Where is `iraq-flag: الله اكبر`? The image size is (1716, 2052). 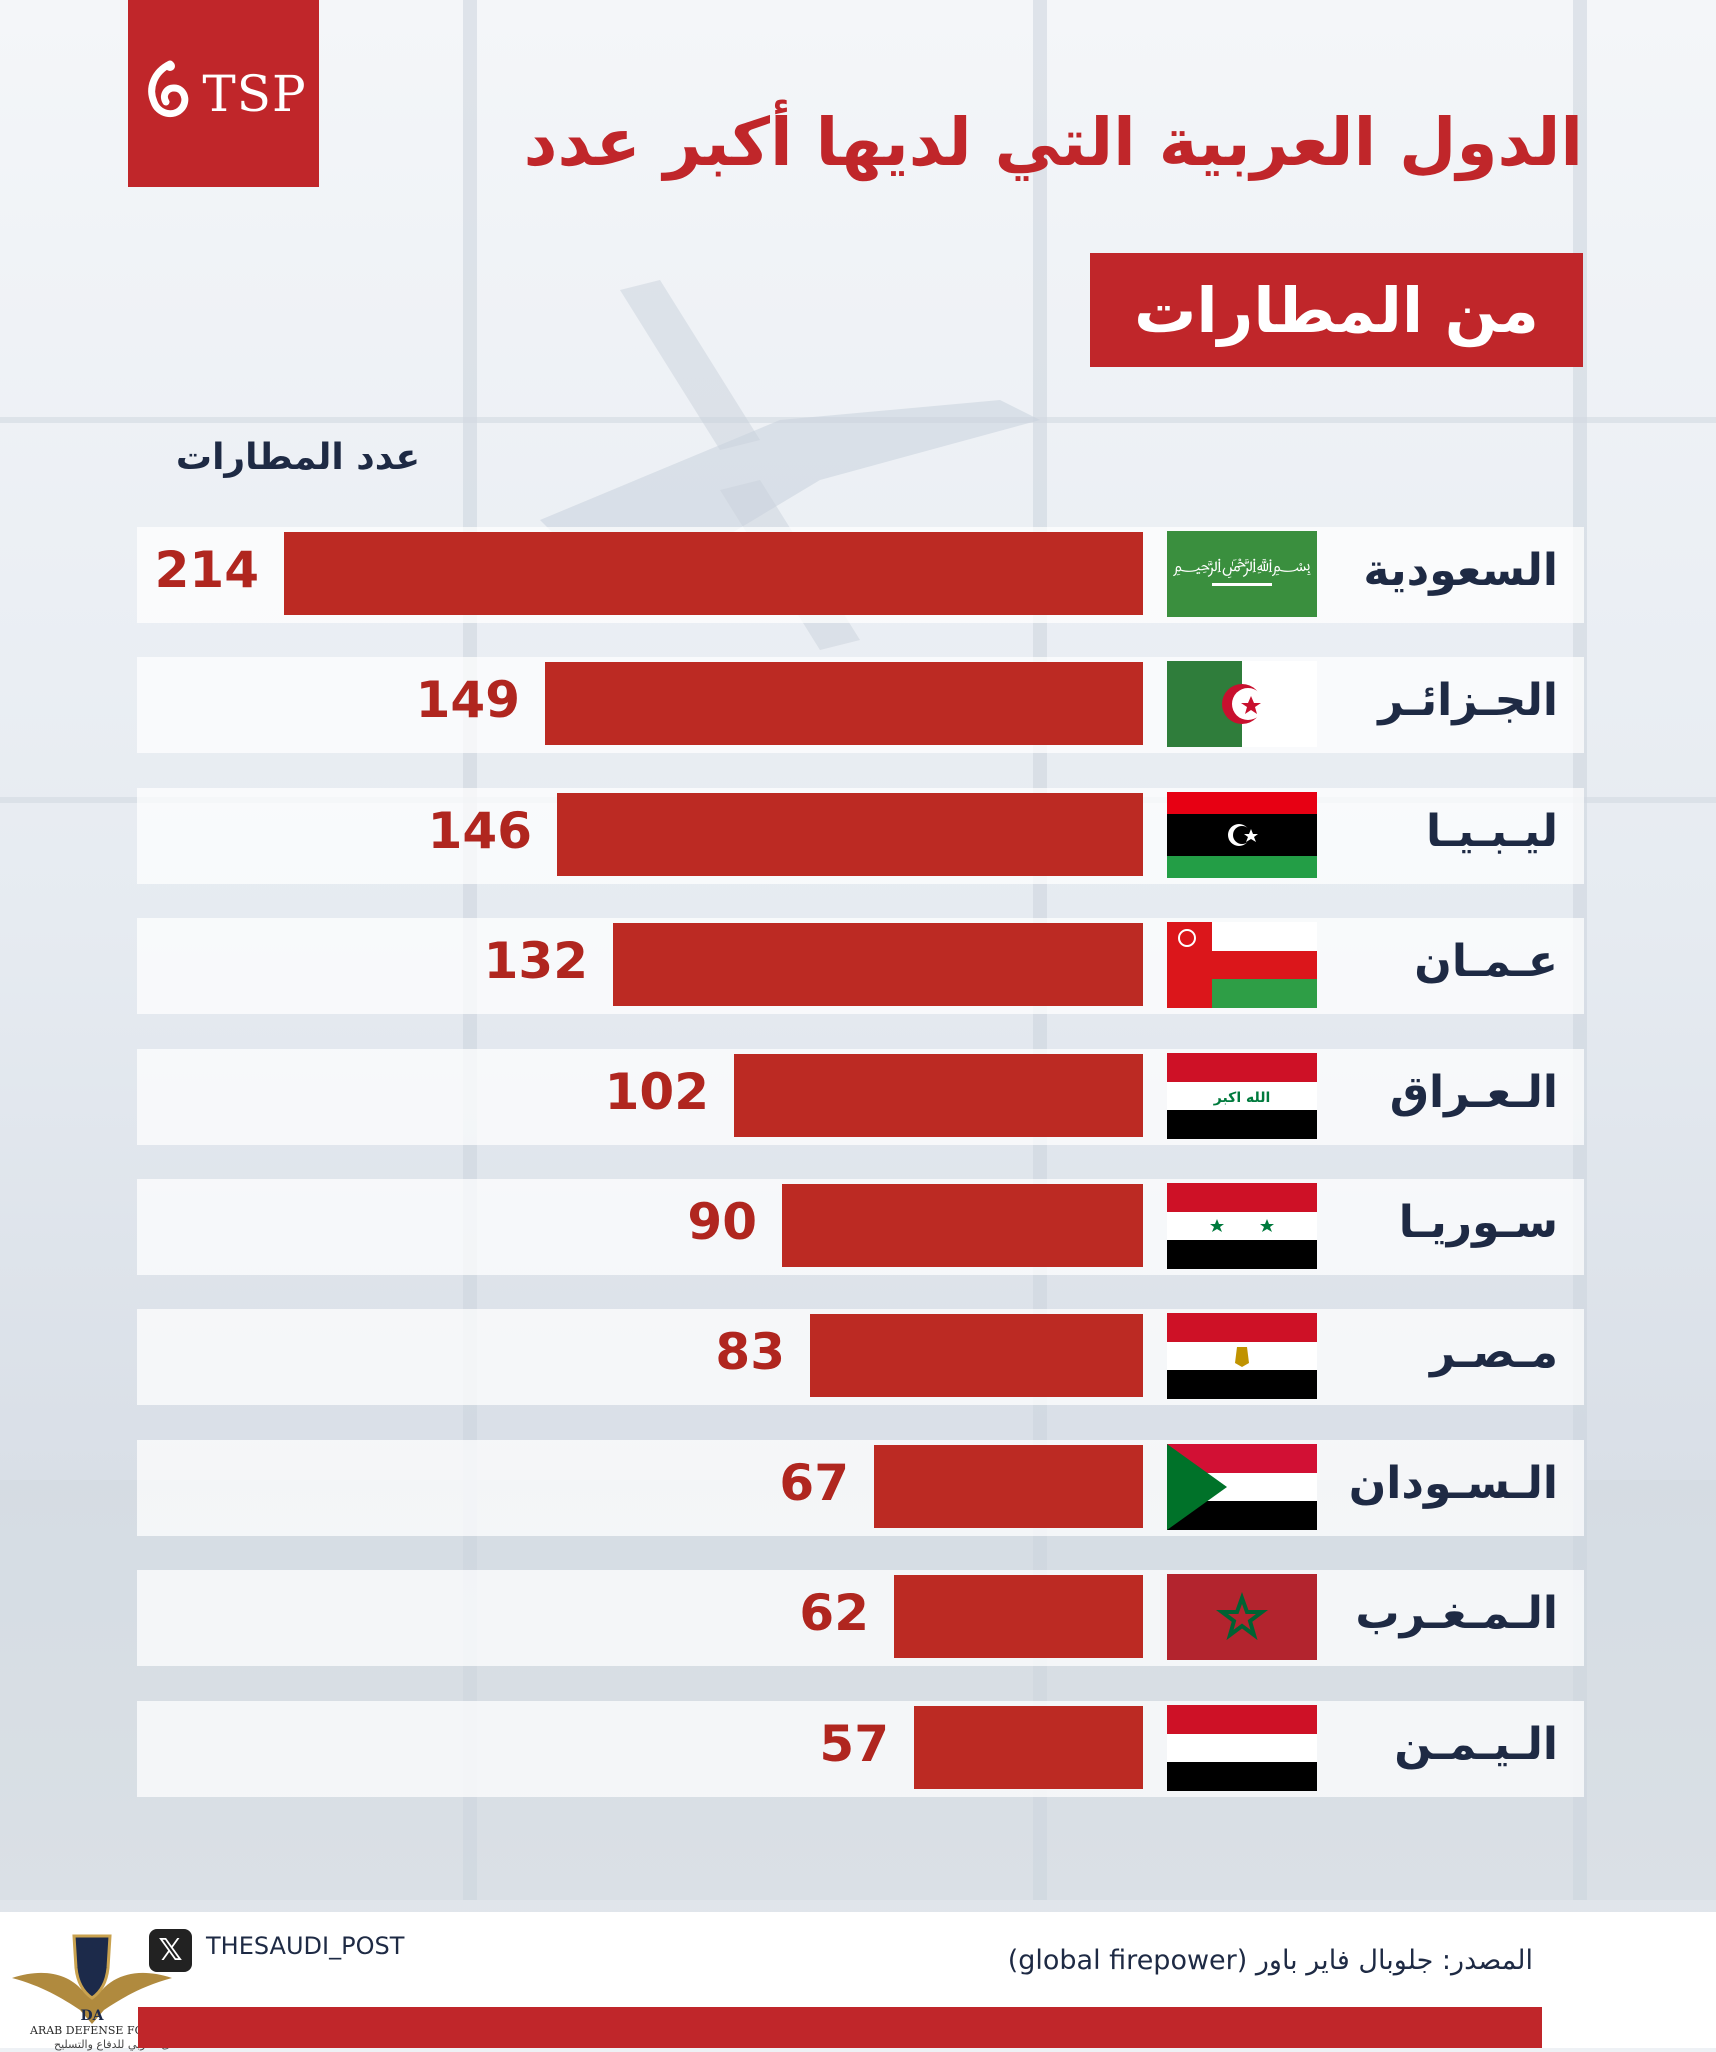 iraq-flag: الله اكبر is located at coordinates (1242, 1096).